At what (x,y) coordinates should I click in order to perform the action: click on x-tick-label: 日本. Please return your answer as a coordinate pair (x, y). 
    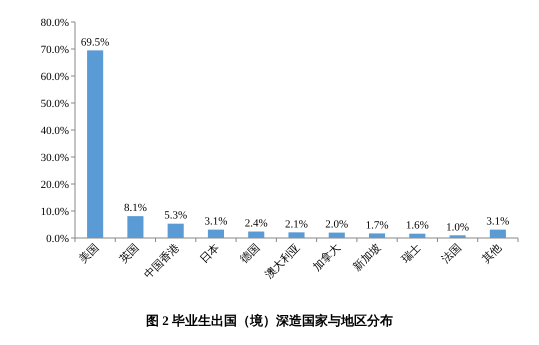
    Looking at the image, I should click on (209, 253).